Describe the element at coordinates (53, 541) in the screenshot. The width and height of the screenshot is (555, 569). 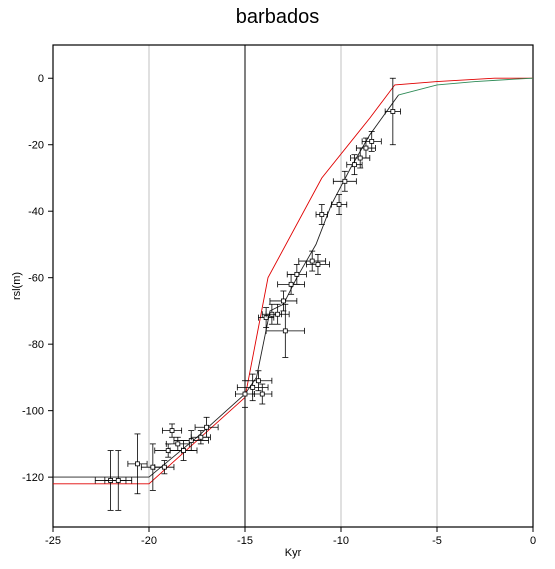
I see `x-tick-label: -25` at that location.